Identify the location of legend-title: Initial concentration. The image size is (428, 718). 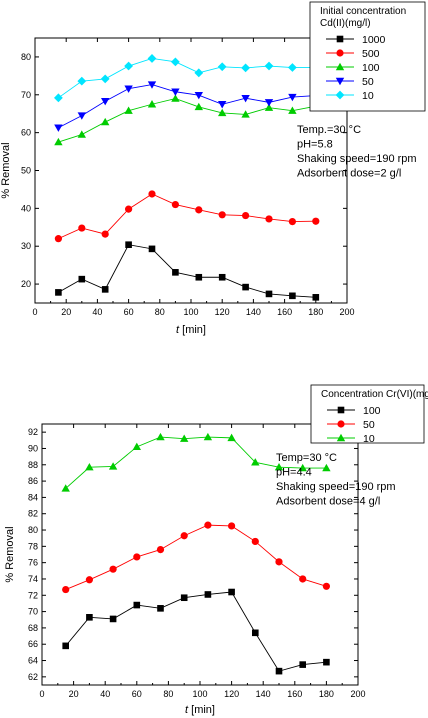
(363, 11).